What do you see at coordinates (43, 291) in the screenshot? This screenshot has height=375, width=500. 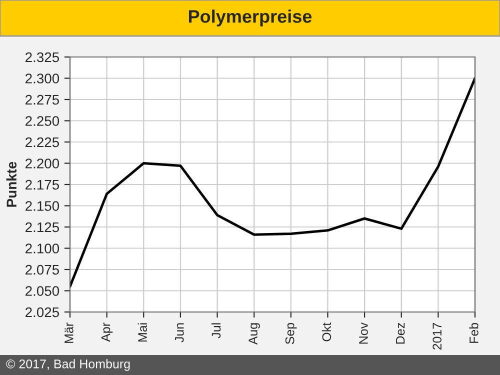 I see `y-tick-label: 2.050` at bounding box center [43, 291].